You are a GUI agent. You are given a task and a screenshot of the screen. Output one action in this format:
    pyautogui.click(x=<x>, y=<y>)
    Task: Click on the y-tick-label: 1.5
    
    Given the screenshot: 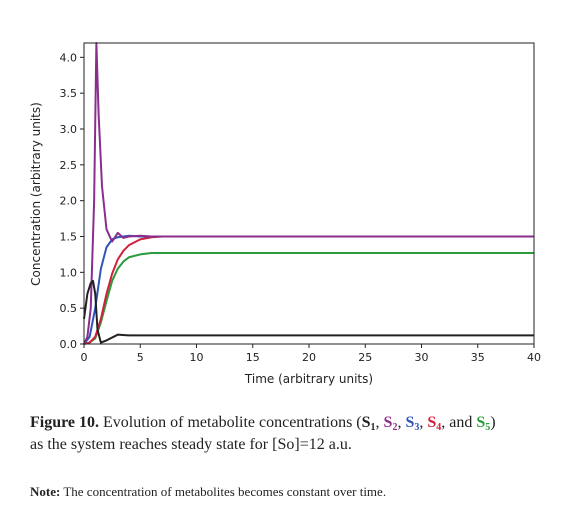 What is the action you would take?
    pyautogui.click(x=69, y=237)
    